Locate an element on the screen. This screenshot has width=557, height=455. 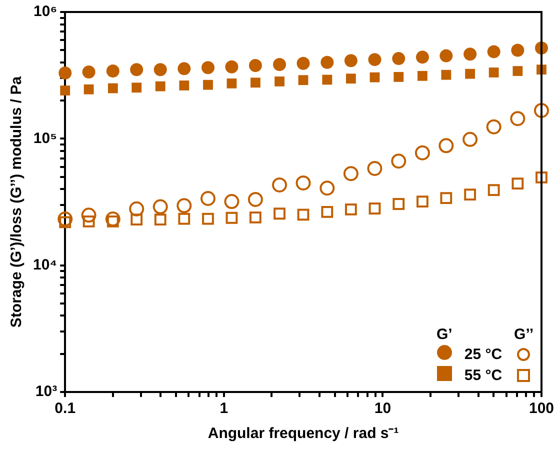
legend-label: 25 °C is located at coordinates (483, 355).